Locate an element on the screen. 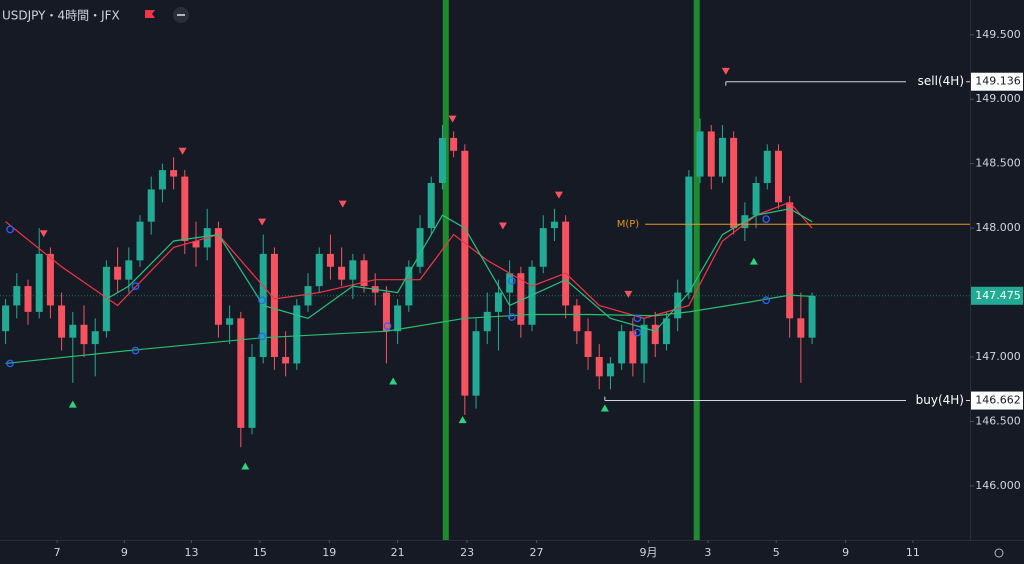  x-tick-label: 19 is located at coordinates (329, 552).